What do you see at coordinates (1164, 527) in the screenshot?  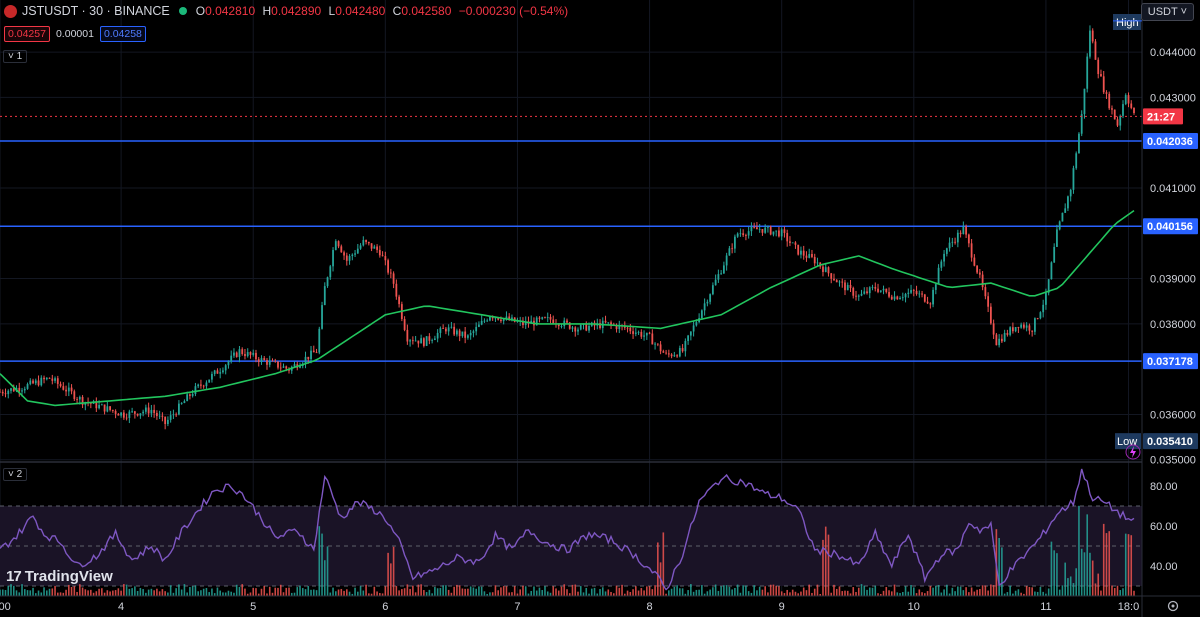 I see `rsi-axis: 80.00 60.00 40.00` at bounding box center [1164, 527].